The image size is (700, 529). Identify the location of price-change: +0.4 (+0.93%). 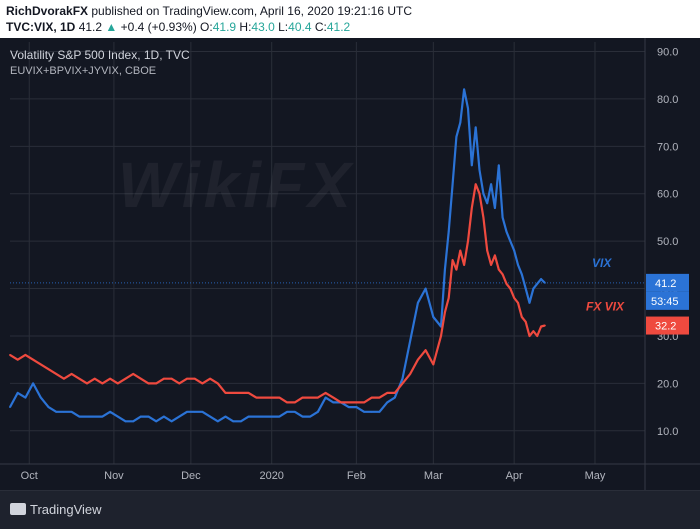
(158, 27).